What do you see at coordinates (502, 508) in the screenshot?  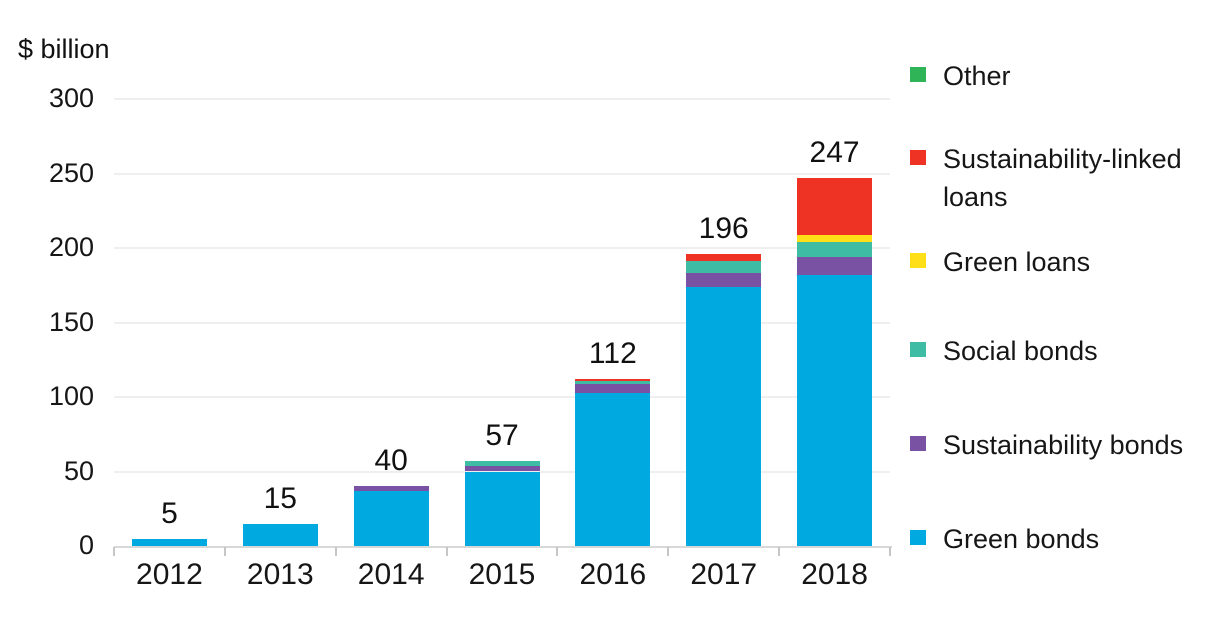 I see `bar-segment-green-bonds-2015` at bounding box center [502, 508].